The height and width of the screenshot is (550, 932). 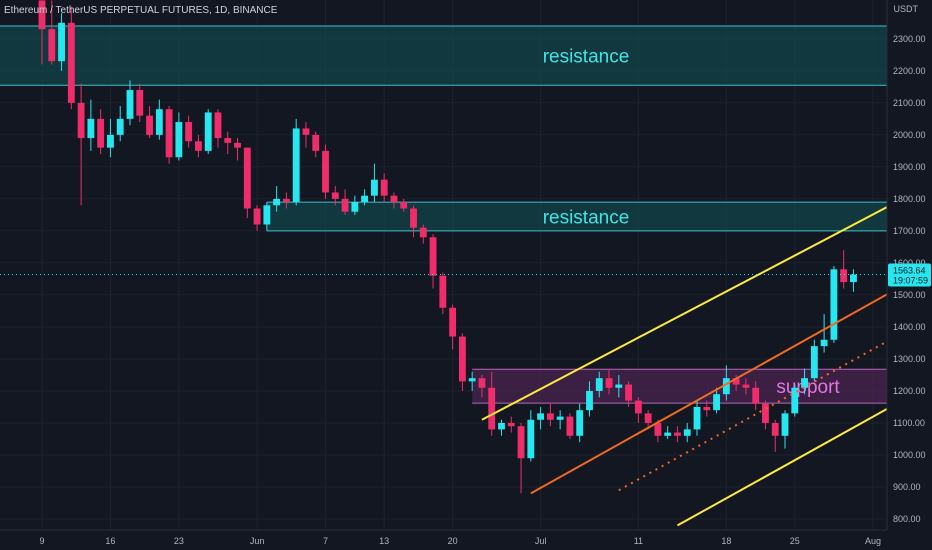 What do you see at coordinates (909, 263) in the screenshot?
I see `y-tick-label: 1600.00` at bounding box center [909, 263].